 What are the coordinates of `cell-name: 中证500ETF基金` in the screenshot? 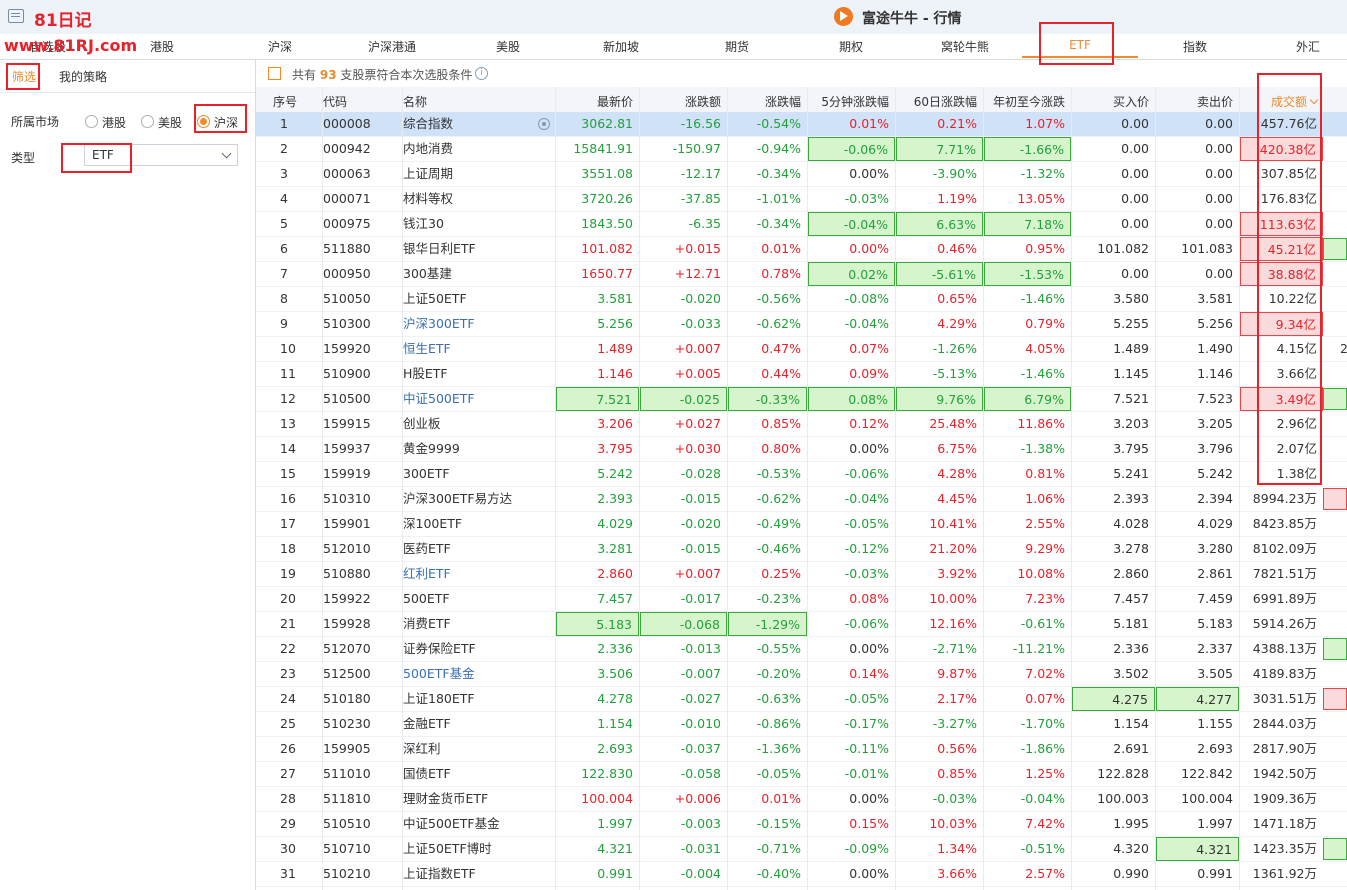 It's located at (451, 823).